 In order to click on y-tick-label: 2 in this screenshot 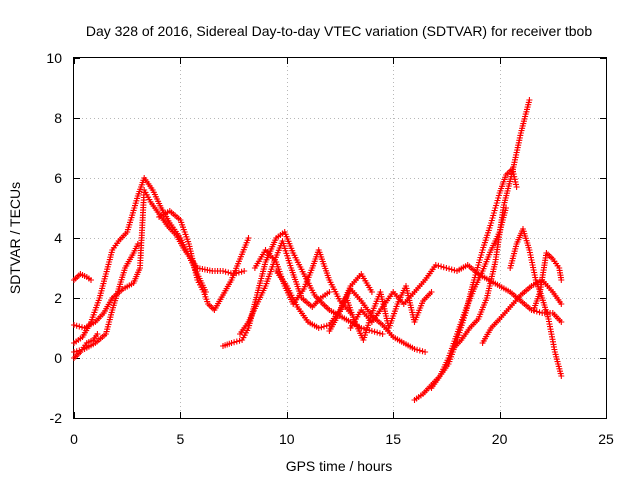, I will do `click(58, 298)`.